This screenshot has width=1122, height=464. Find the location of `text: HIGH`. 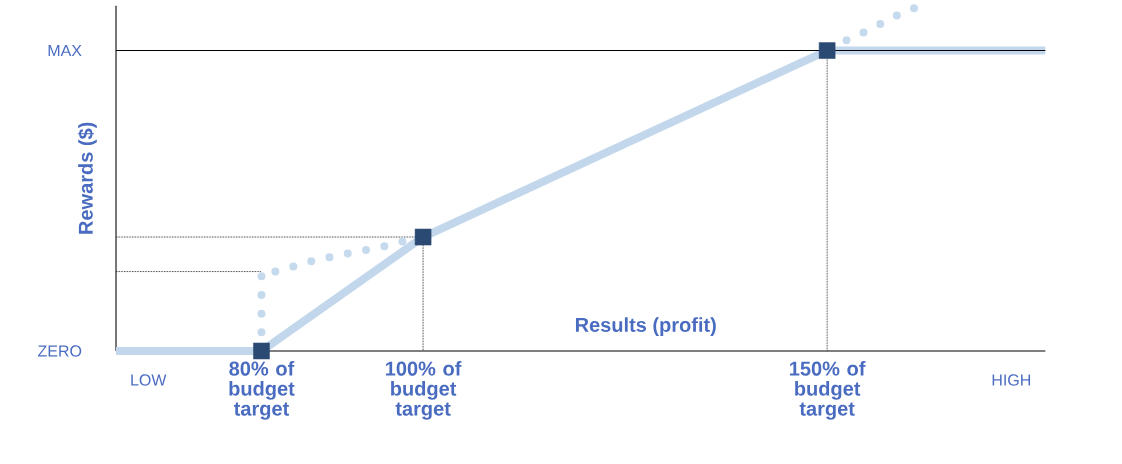

text: HIGH is located at coordinates (1011, 380).